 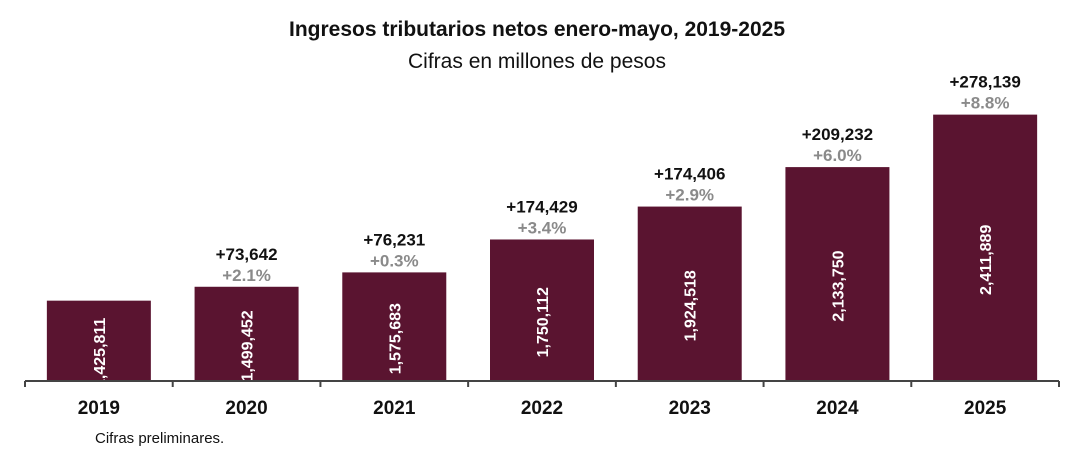 I want to click on x-tick-label-2023: 2023, so click(x=690, y=408).